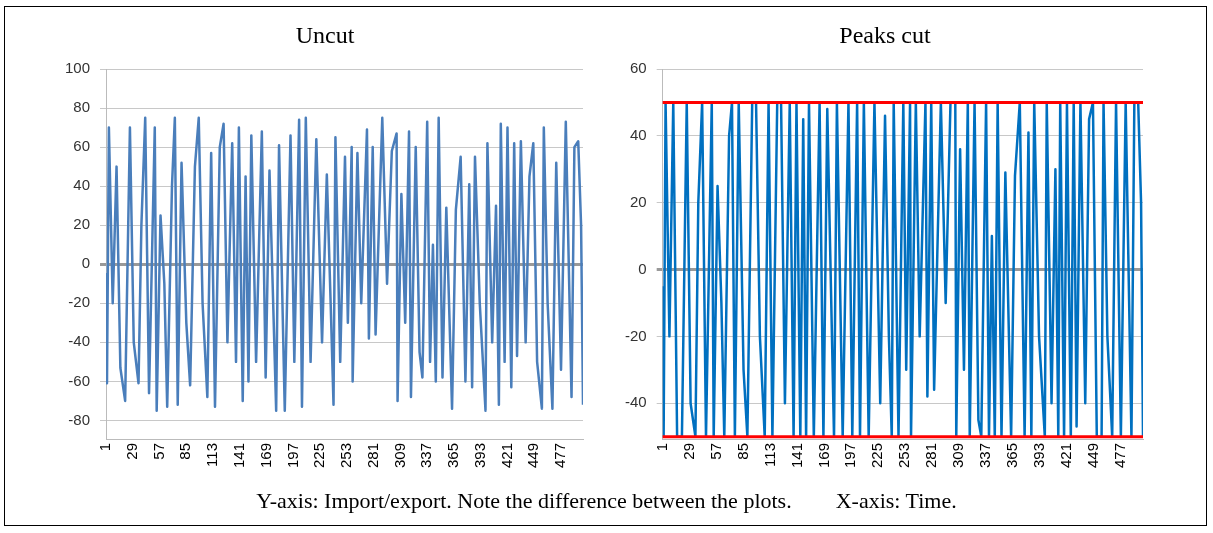 This screenshot has width=1213, height=533. Describe the element at coordinates (885, 35) in the screenshot. I see `chart-title: Peaks cut` at that location.